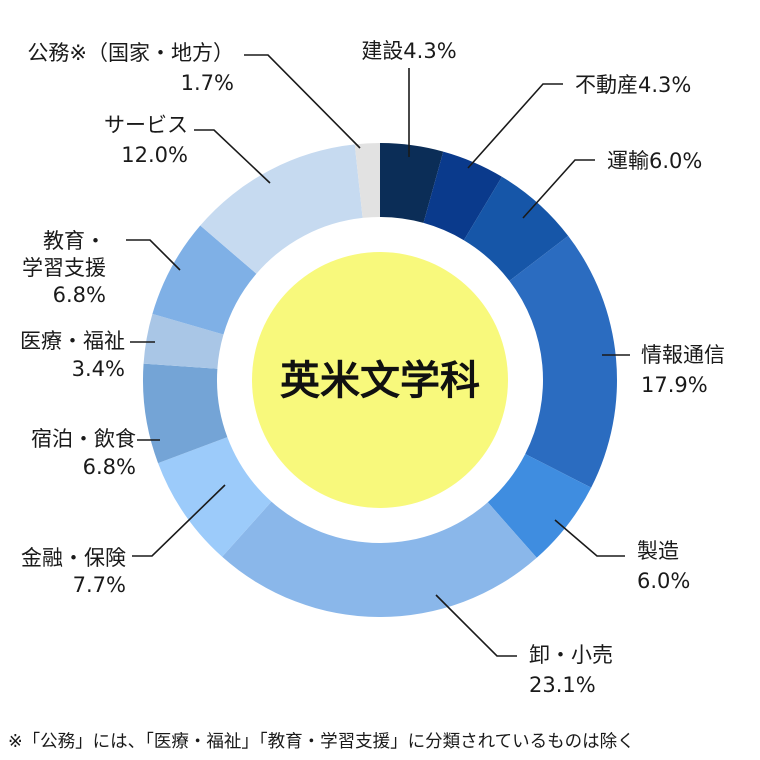  Describe the element at coordinates (73, 558) in the screenshot. I see `slice-name-label-7: 金融・保険` at that location.